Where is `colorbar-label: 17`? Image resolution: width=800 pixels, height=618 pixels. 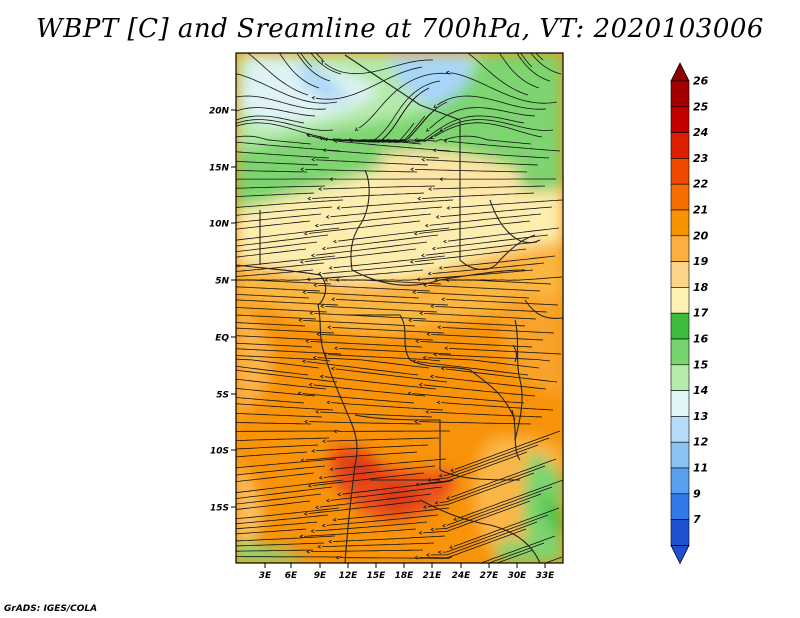 colorbar-label: 17 is located at coordinates (701, 313).